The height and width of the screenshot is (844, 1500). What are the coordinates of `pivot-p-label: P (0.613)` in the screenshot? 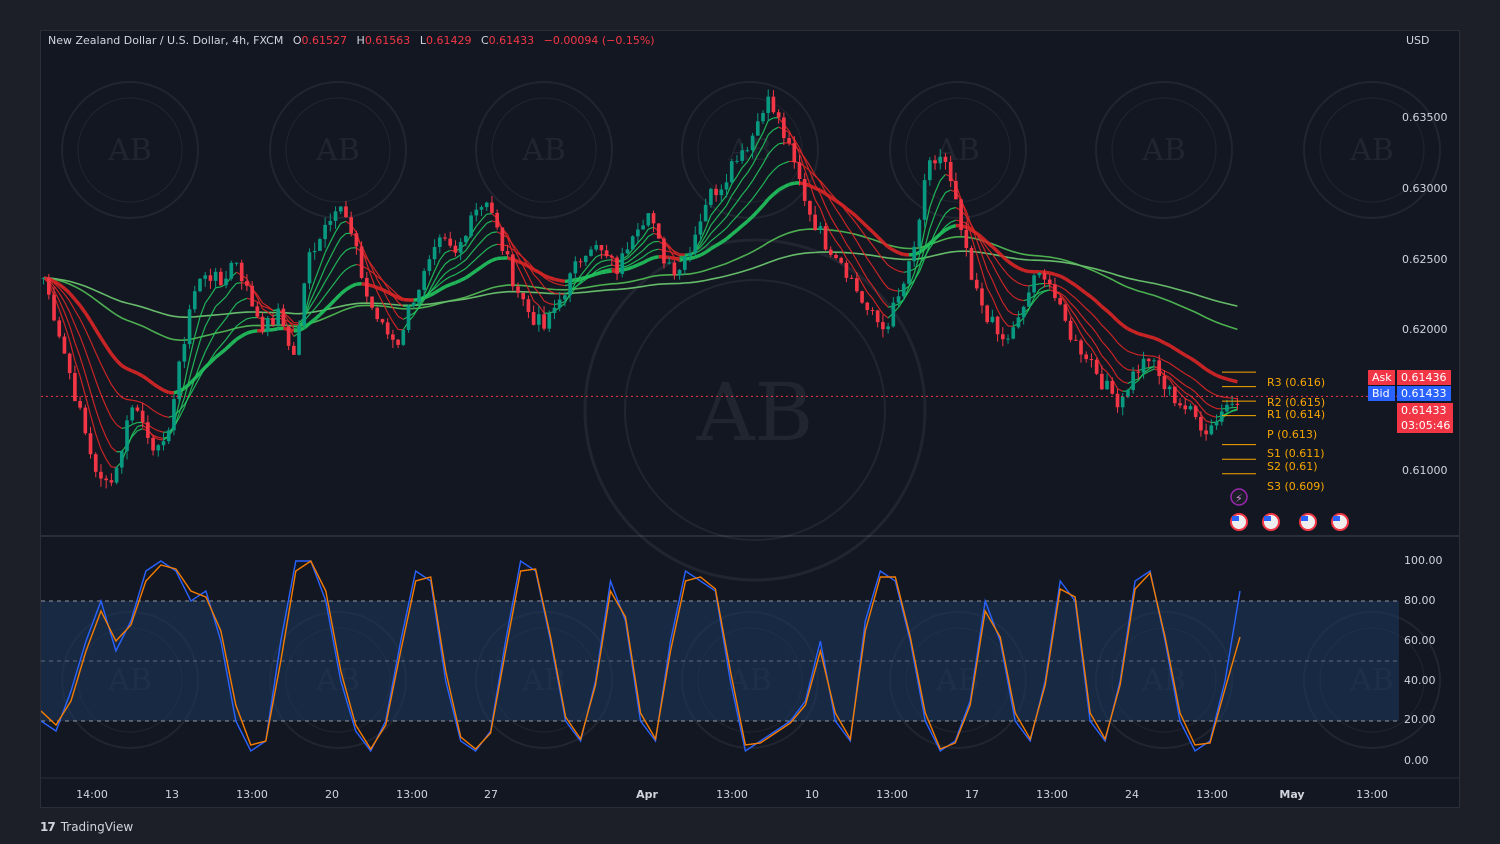 It's located at (1292, 434).